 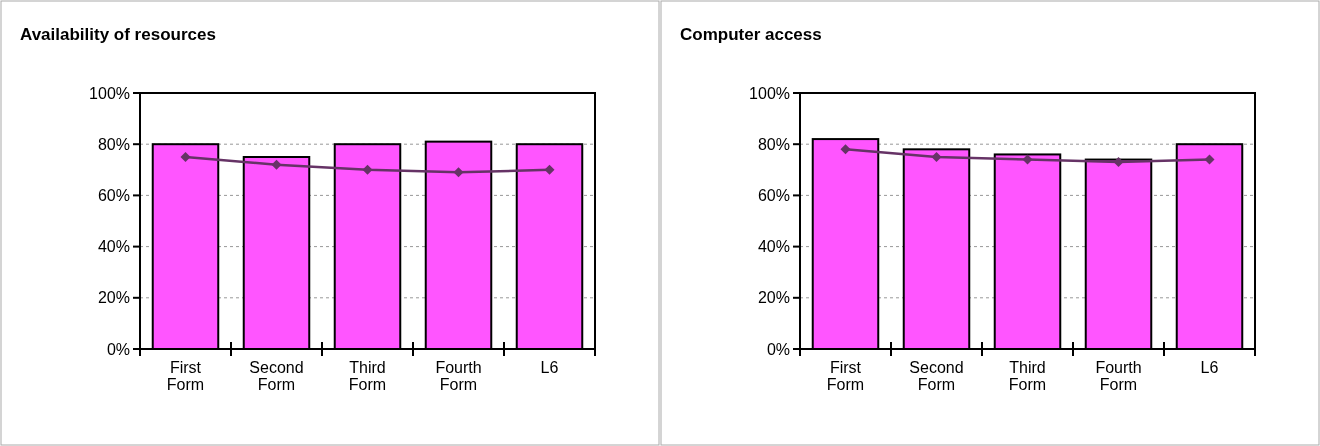 I want to click on chart-title: Computer access, so click(x=751, y=34).